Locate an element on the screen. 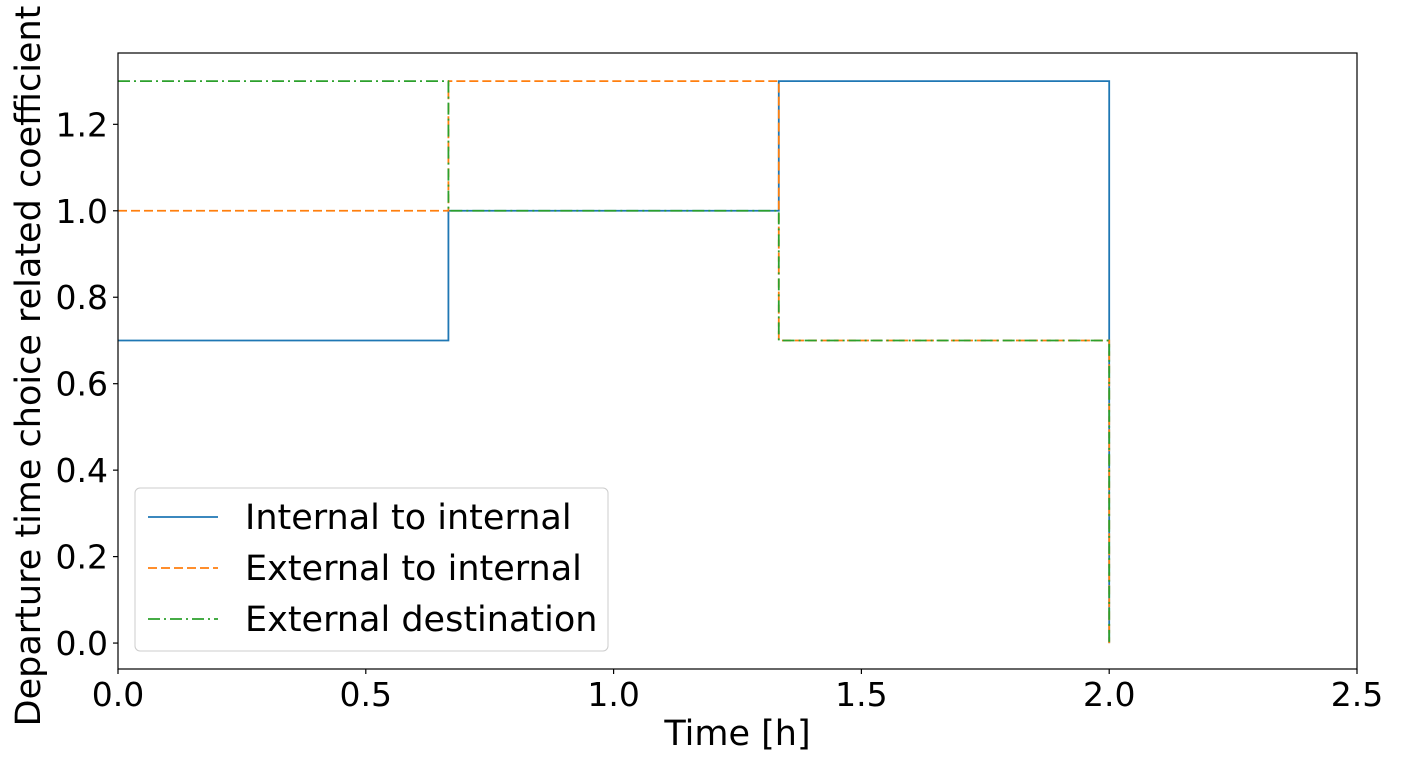  x-axis-label: Time [h] is located at coordinates (736, 734).